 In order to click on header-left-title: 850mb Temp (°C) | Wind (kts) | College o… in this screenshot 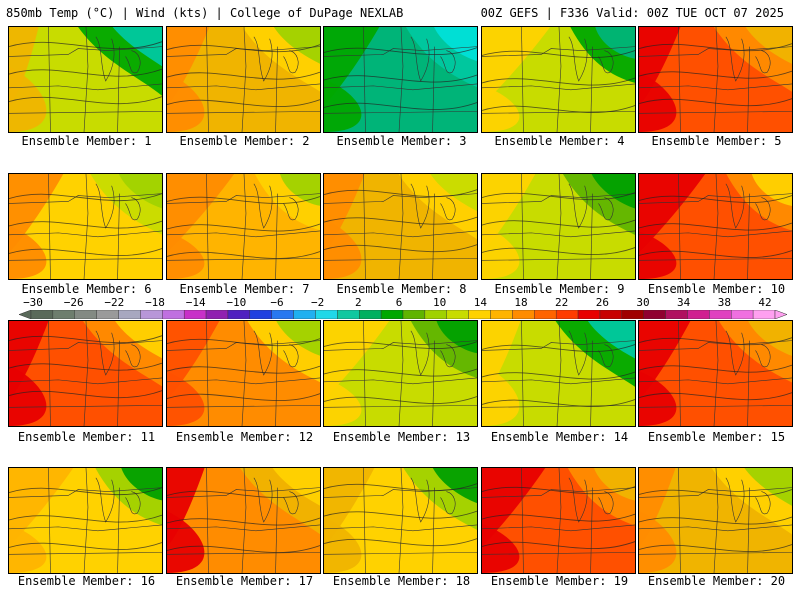, I will do `click(205, 13)`.